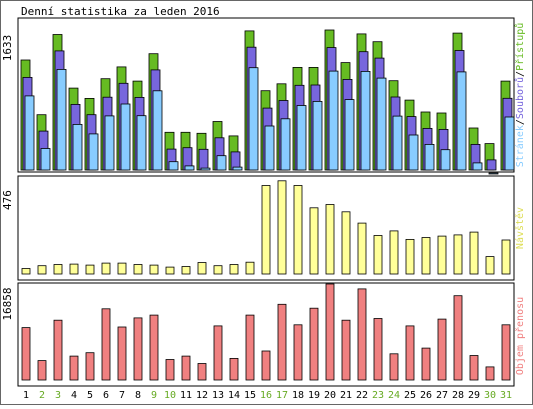 The image size is (533, 409). Describe the element at coordinates (426, 395) in the screenshot. I see `xtick-day-26: 26` at that location.